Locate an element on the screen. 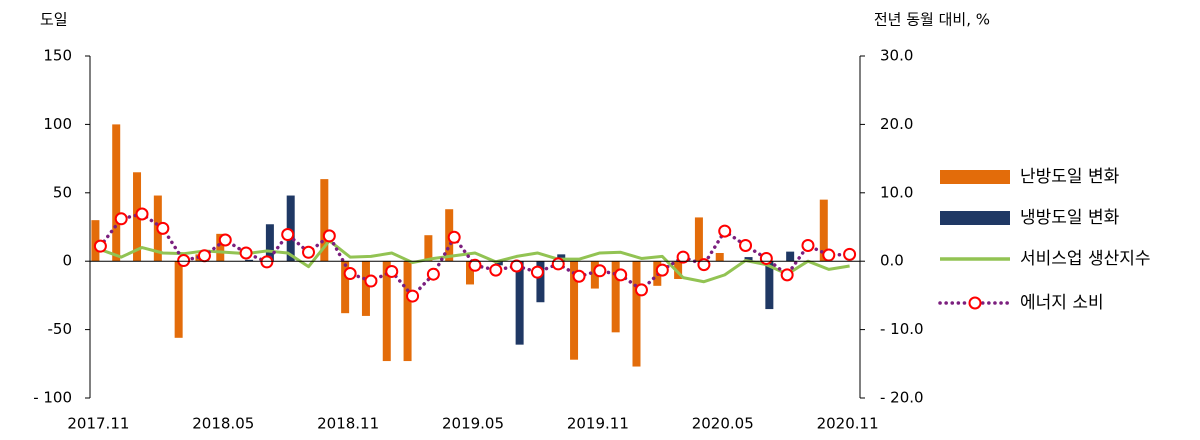  y-tick-label: -50 is located at coordinates (60, 329).